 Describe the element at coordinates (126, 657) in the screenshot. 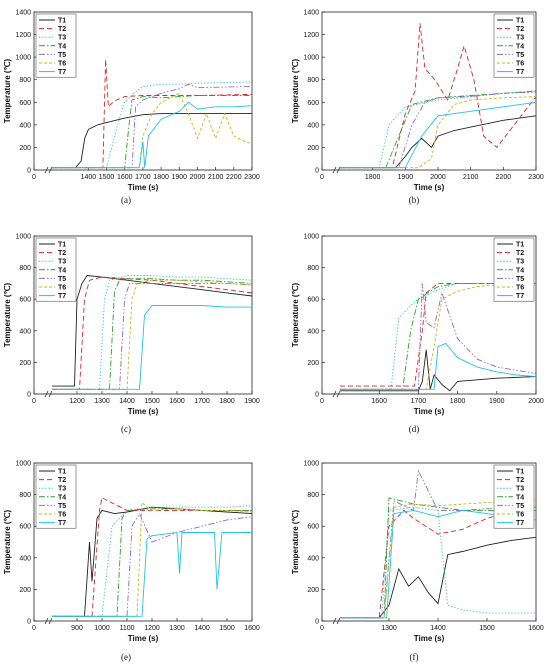

I see `panel-caption: (e)` at that location.